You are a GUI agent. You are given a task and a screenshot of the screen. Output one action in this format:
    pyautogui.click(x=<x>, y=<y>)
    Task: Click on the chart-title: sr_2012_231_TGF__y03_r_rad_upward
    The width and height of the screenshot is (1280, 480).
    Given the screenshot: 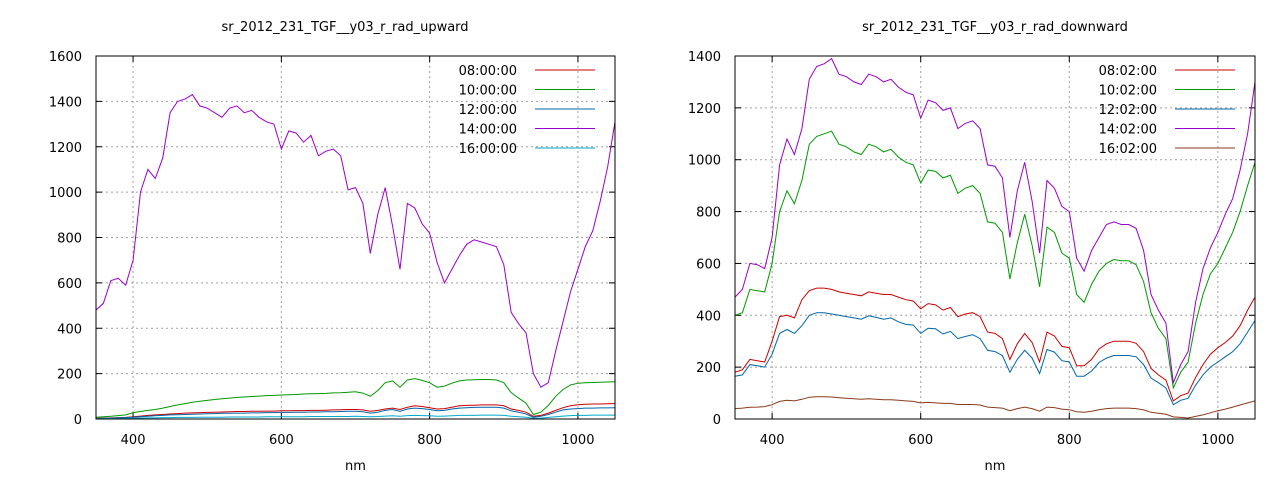 What is the action you would take?
    pyautogui.click(x=344, y=27)
    